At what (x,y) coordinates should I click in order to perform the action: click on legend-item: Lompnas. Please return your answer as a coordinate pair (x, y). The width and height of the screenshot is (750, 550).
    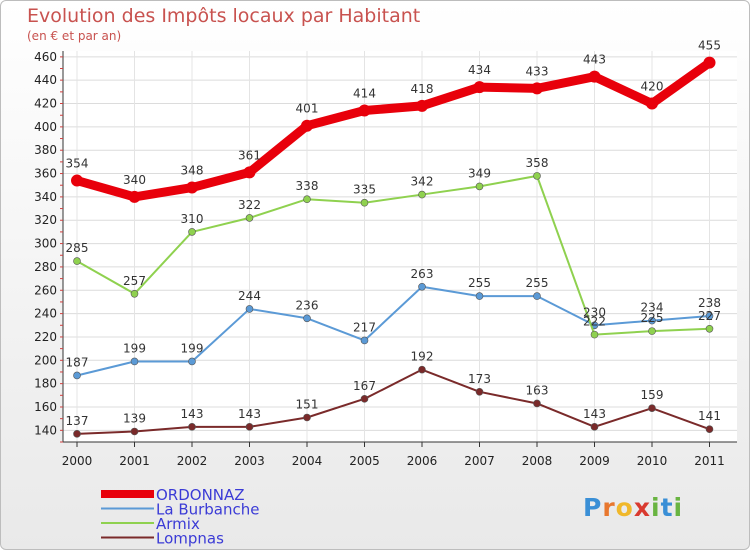
    Looking at the image, I should click on (162, 539).